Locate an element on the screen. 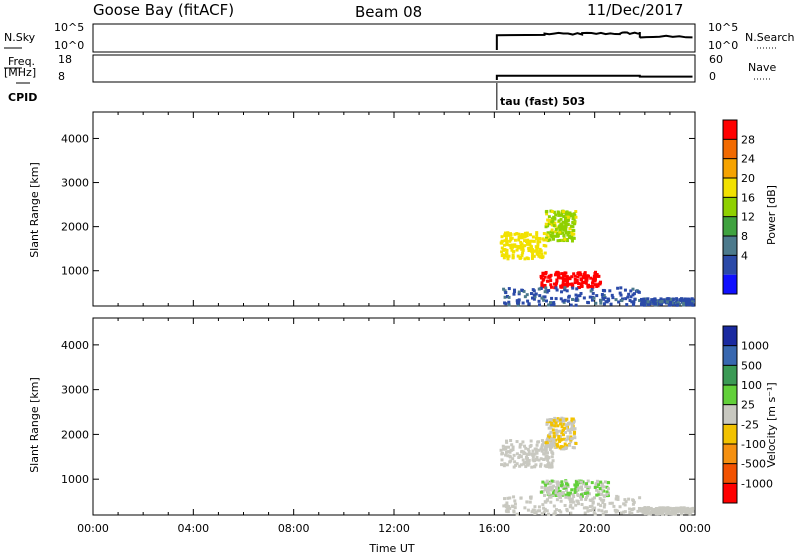 This screenshot has width=800, height=554. station-title: Goose Bay (fitACF) is located at coordinates (163, 10).